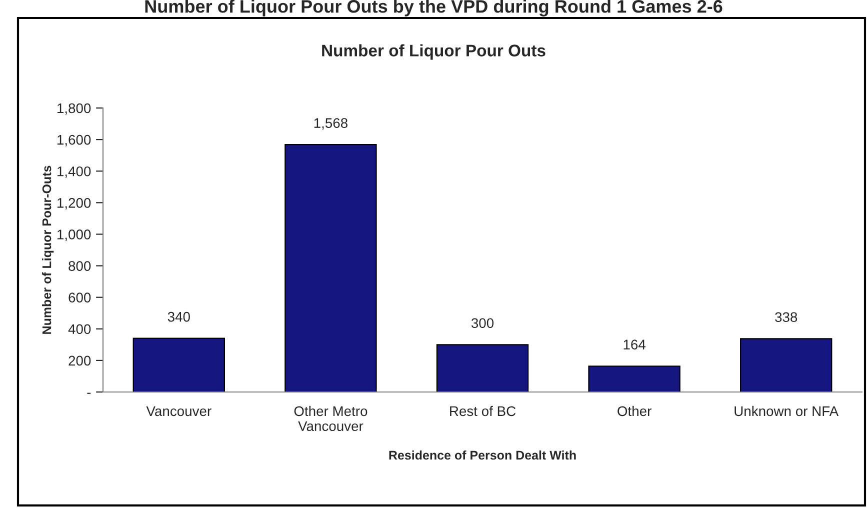 This screenshot has height=508, width=867. Describe the element at coordinates (74, 172) in the screenshot. I see `y-tick-label: 1,400` at that location.